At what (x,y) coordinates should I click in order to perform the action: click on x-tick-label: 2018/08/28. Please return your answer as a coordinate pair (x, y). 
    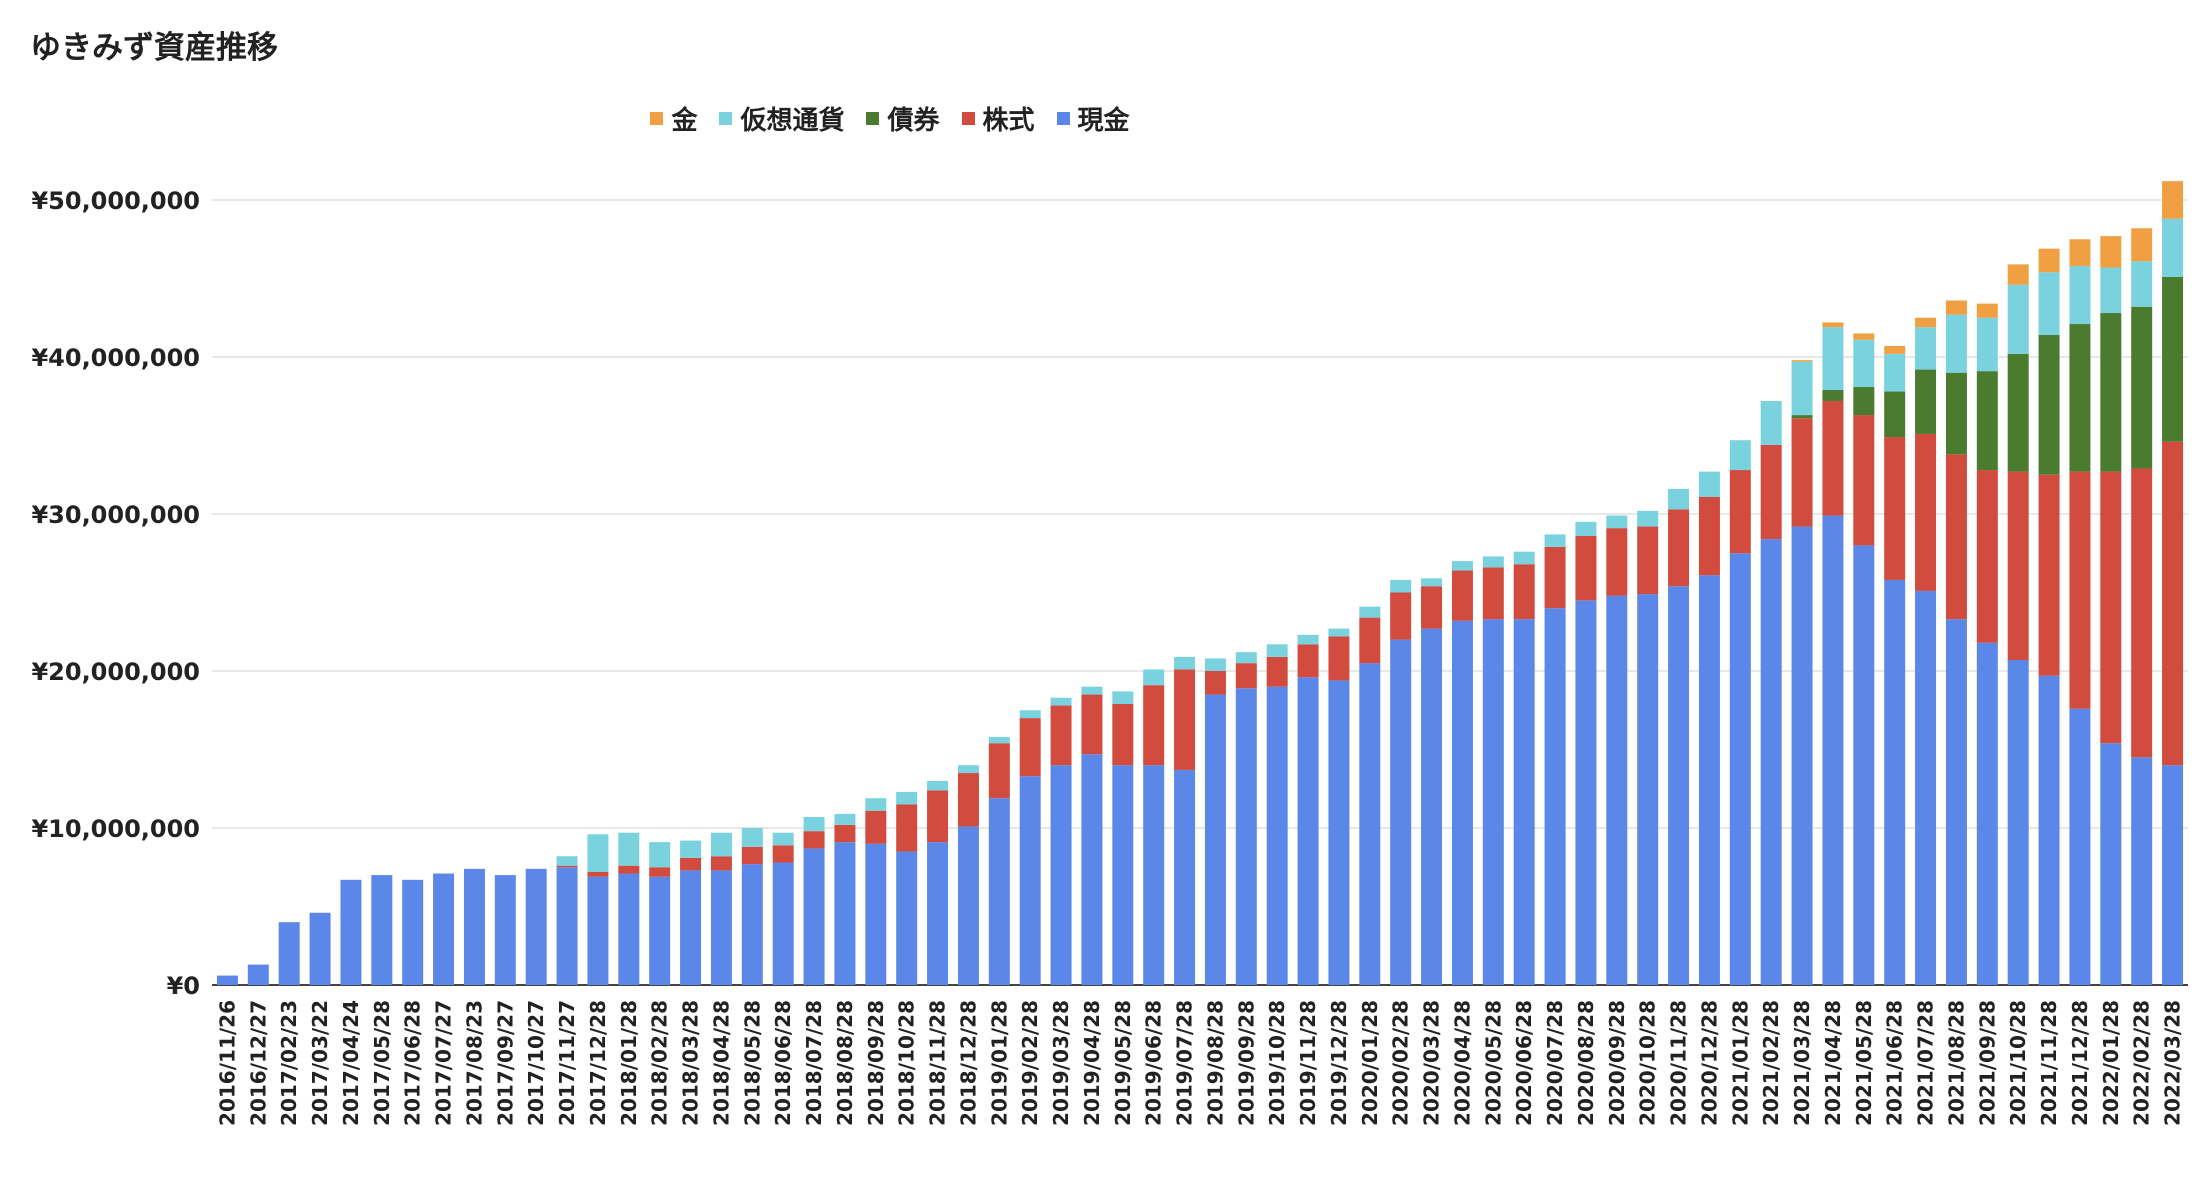
    Looking at the image, I should click on (845, 1063).